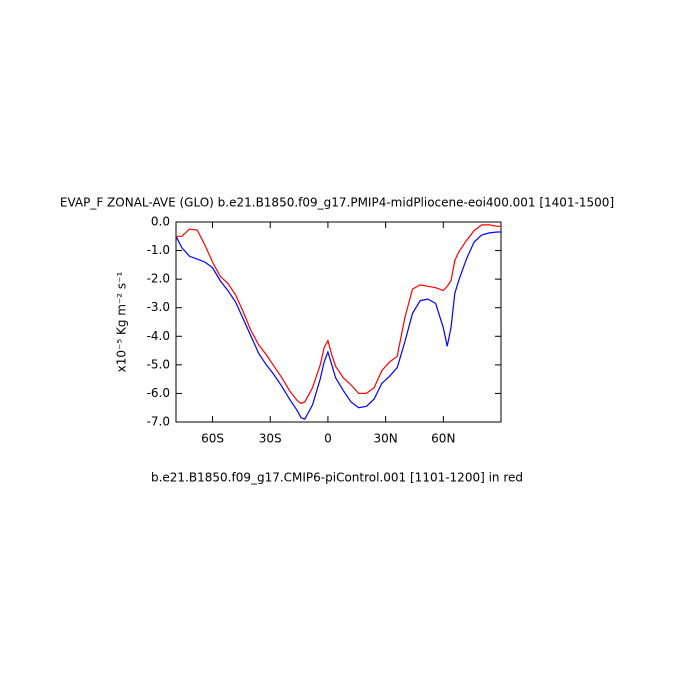 The height and width of the screenshot is (673, 675). Describe the element at coordinates (158, 279) in the screenshot. I see `y-tick-label: -2.0` at that location.